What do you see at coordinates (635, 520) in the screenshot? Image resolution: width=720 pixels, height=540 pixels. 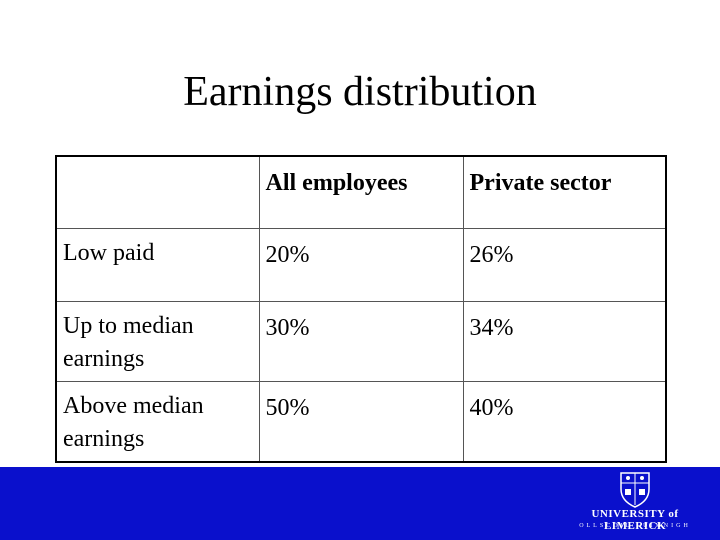 I see `logo-name: UNIVERSITY of LIMERICK` at bounding box center [635, 520].